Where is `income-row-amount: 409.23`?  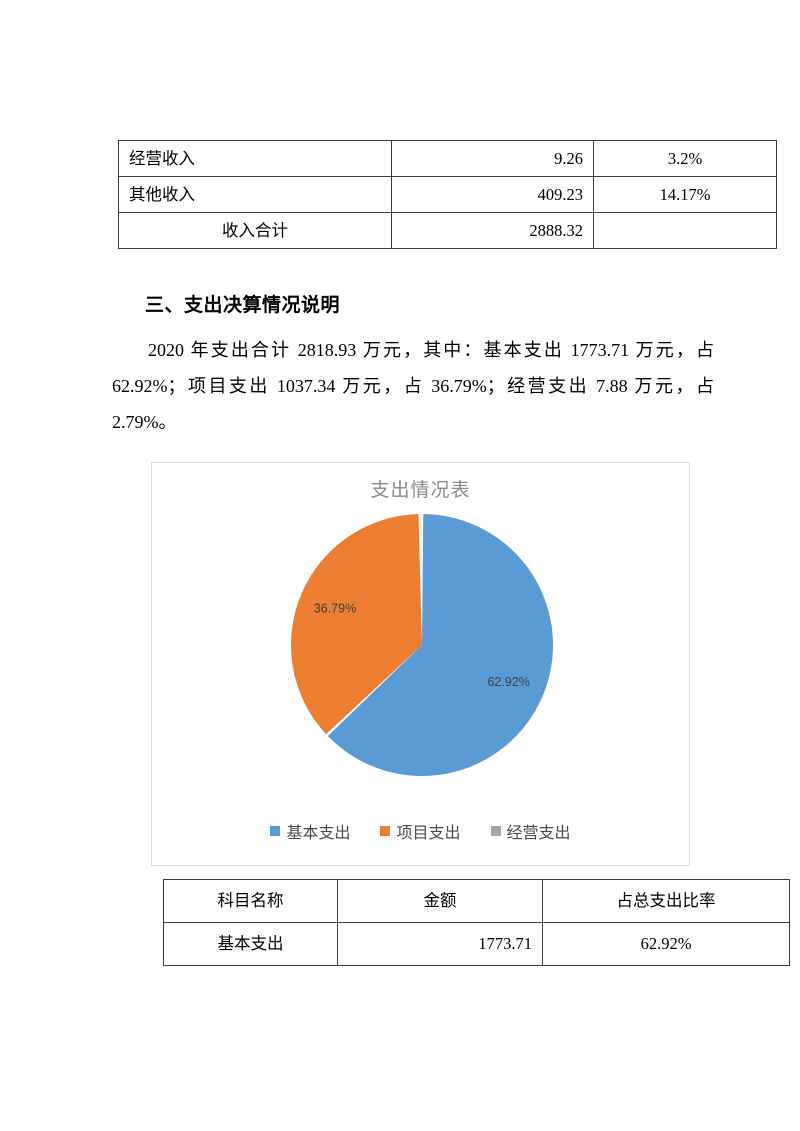 income-row-amount: 409.23 is located at coordinates (492, 194).